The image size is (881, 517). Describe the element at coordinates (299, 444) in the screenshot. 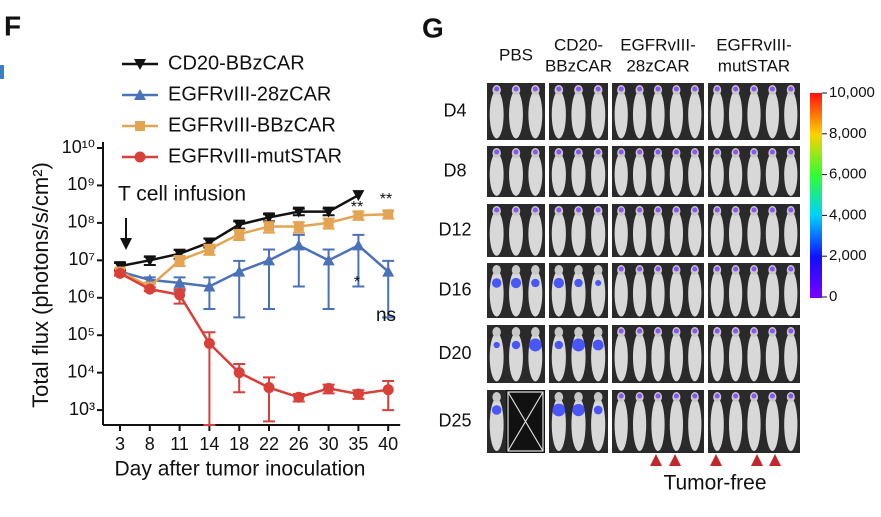

I see `x-tick-label: 26` at that location.